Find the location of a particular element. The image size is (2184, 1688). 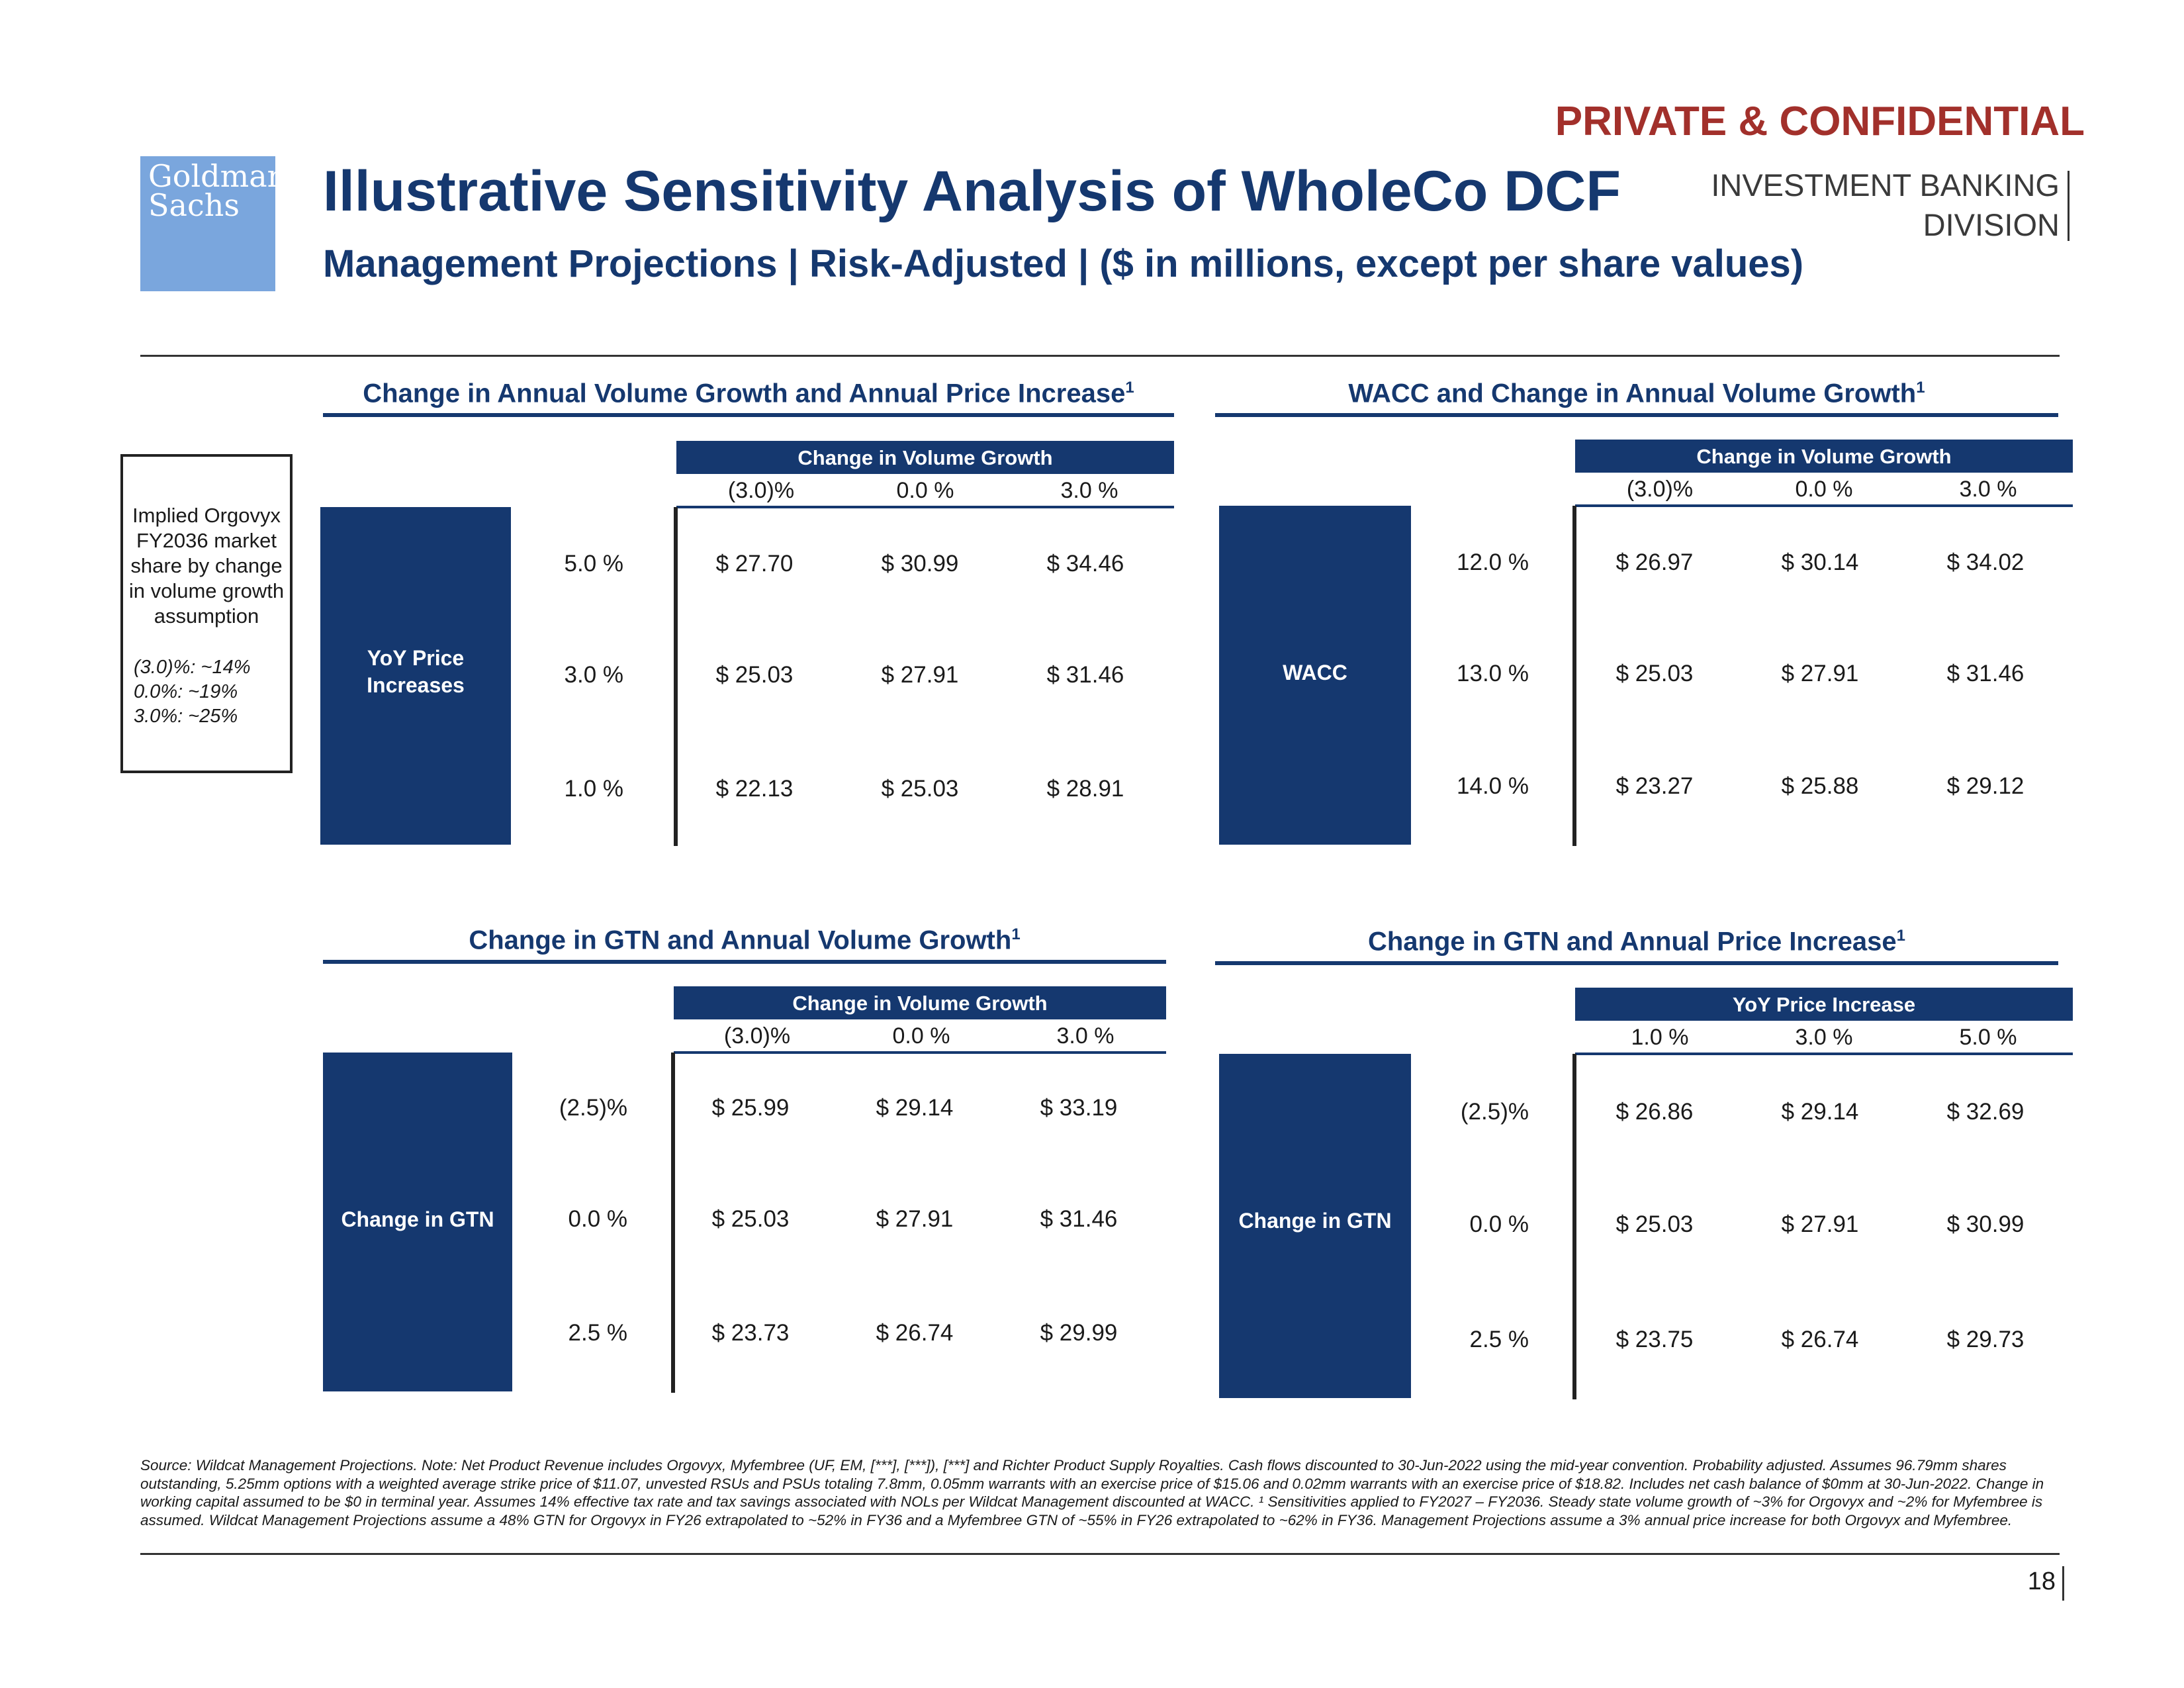

row-label: (2.5)% is located at coordinates (593, 1108).